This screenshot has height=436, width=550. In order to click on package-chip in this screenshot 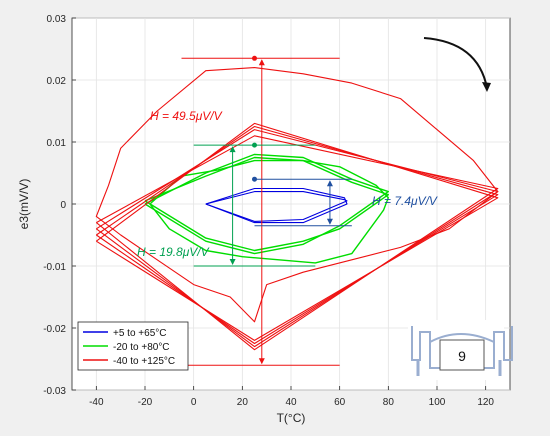, I will do `click(462, 355)`.